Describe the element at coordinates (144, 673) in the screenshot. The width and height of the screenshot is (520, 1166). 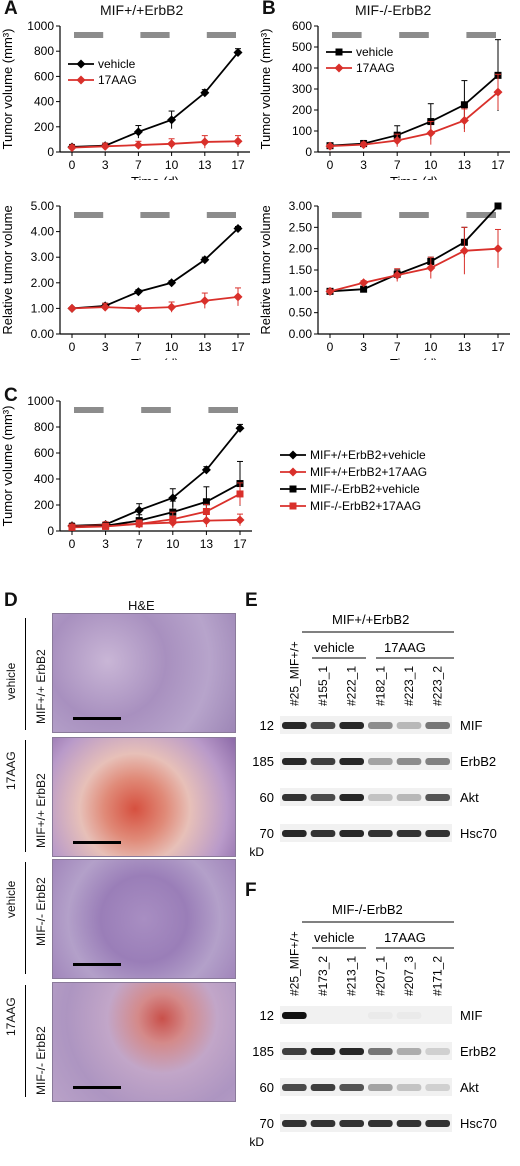
I see `he-image-mif-wt-vehicle` at that location.